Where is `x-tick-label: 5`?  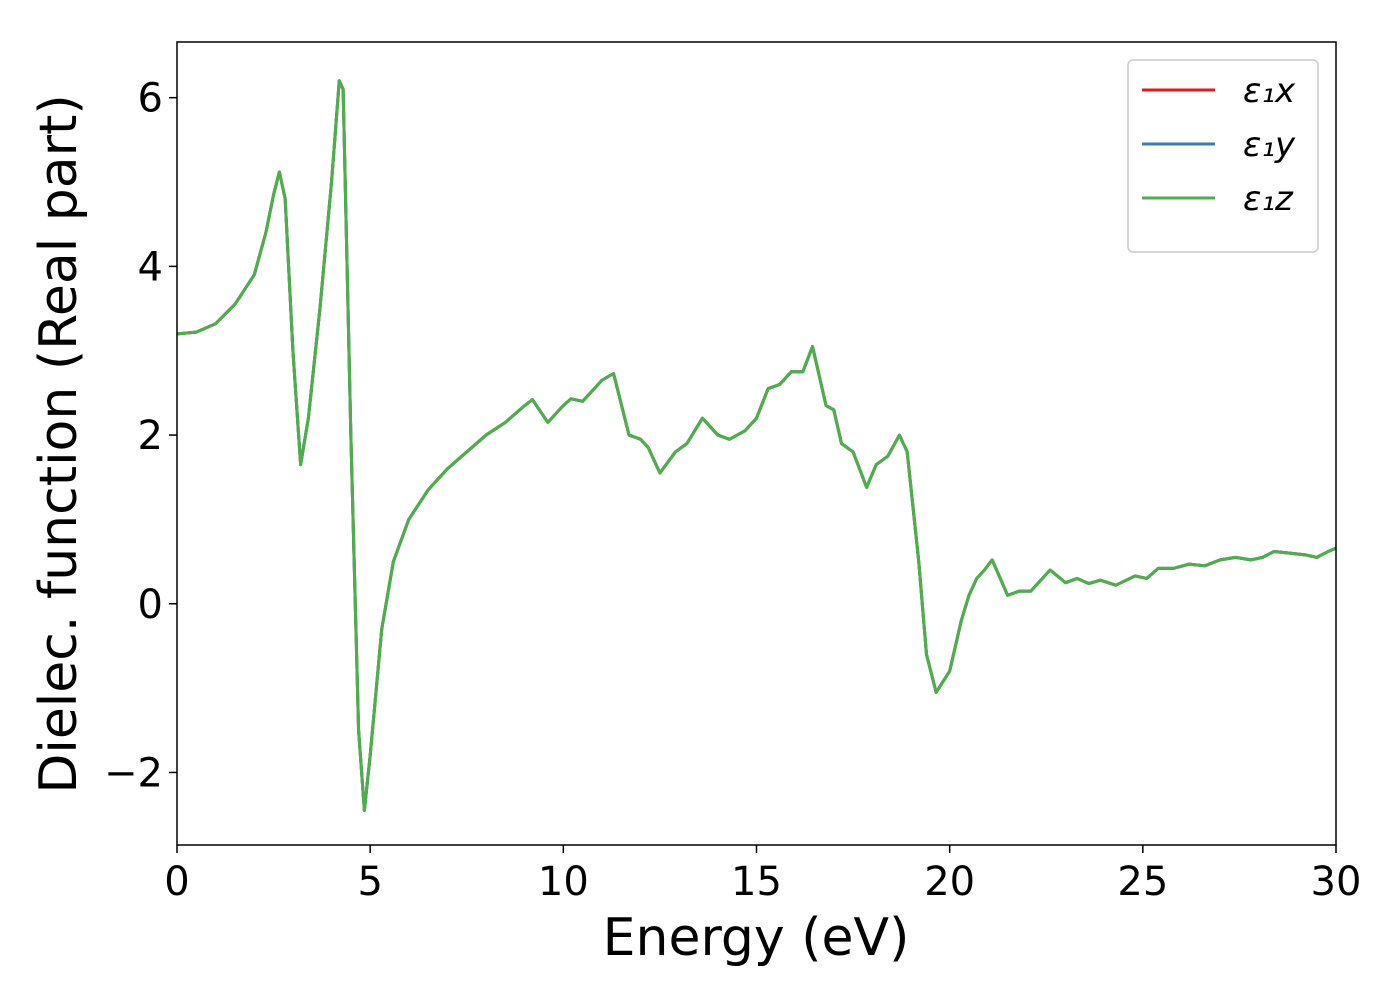 x-tick-label: 5 is located at coordinates (369, 882).